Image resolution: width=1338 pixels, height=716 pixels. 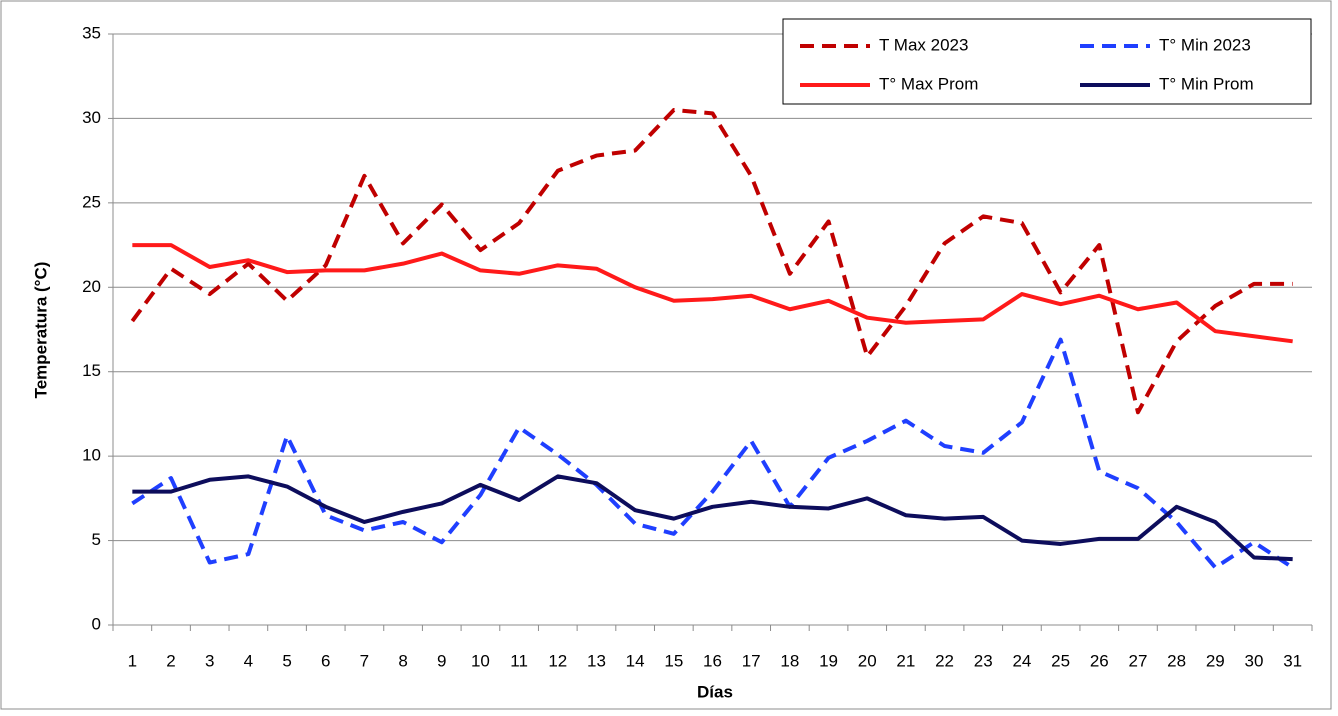 What do you see at coordinates (402, 660) in the screenshot?
I see `x-tick-label: 8` at bounding box center [402, 660].